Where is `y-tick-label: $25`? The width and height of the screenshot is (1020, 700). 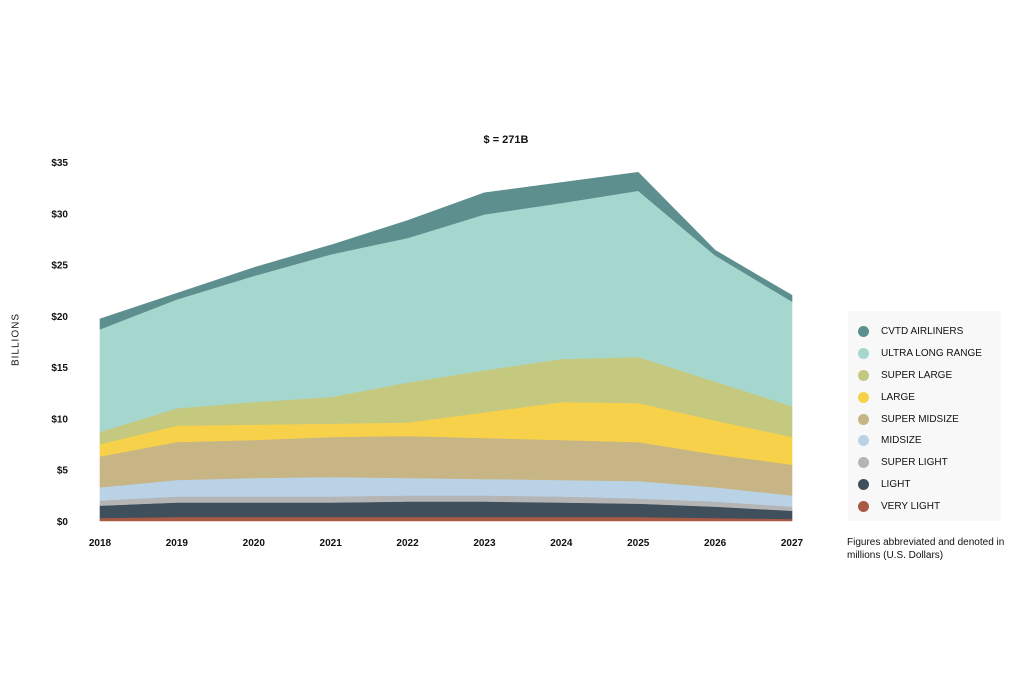
y-tick-label: $25 is located at coordinates (59, 266).